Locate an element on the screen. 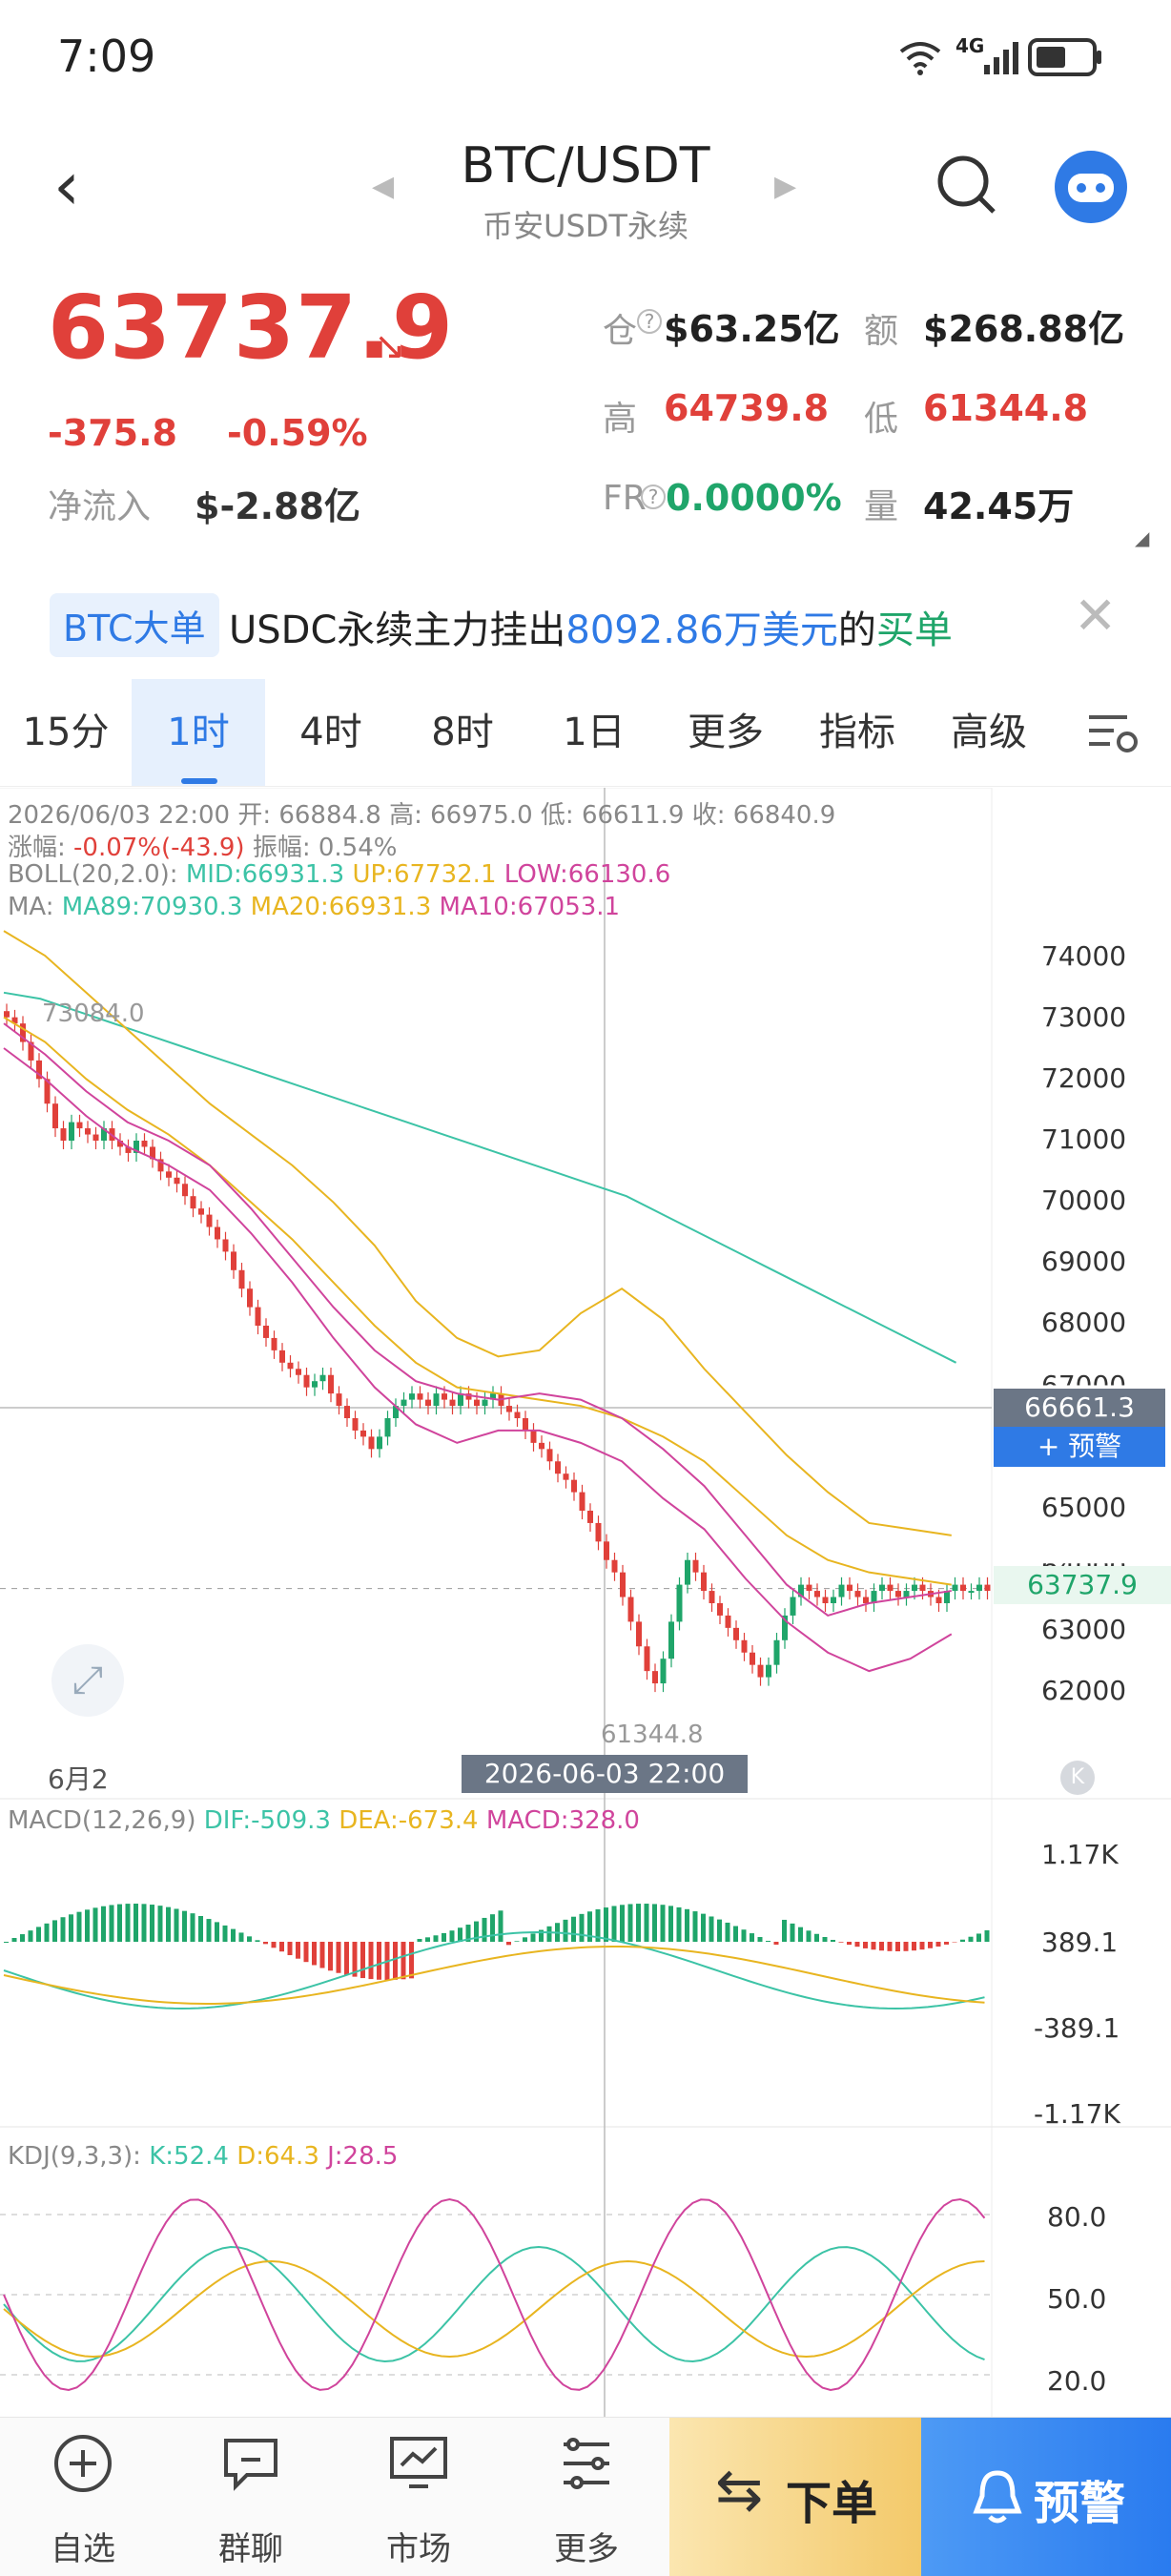 This screenshot has width=1171, height=2576. signal-icon is located at coordinates (1001, 57).